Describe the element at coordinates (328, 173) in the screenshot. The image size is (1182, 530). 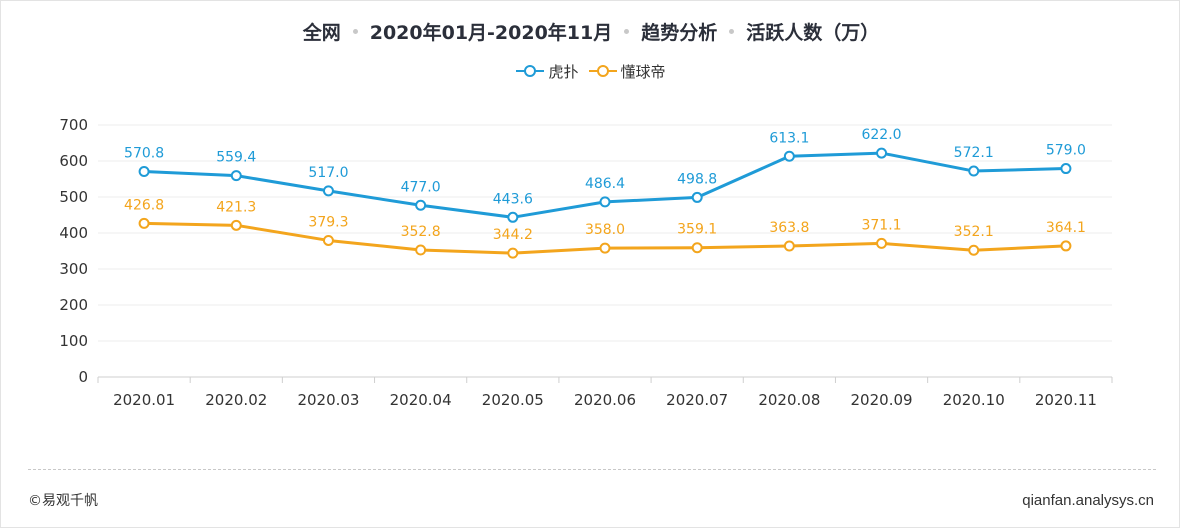
I see `data-label: 517.0` at that location.